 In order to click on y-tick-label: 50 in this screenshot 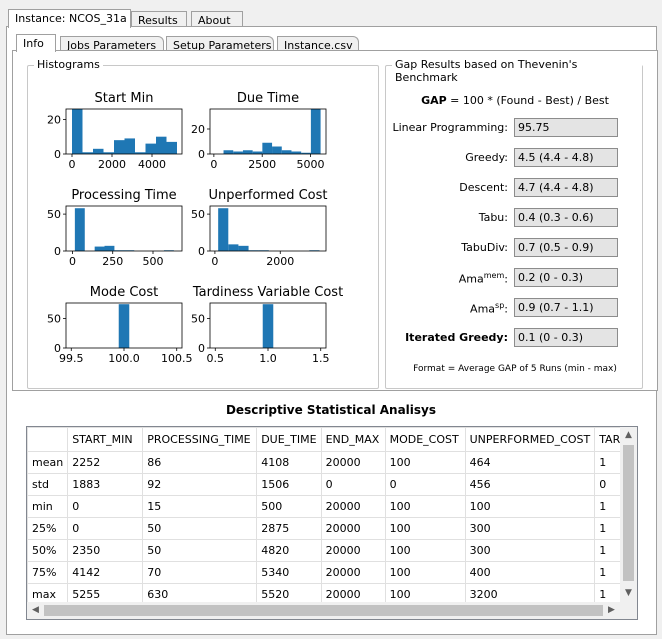, I will do `click(54, 214)`.